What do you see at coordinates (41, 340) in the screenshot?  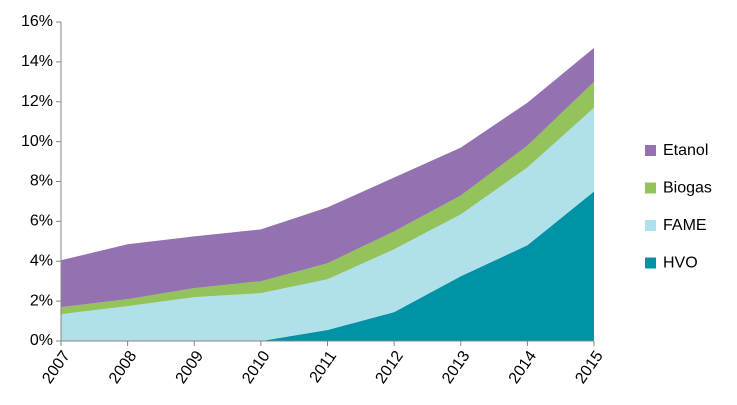 I see `y-tick-label: 0%` at bounding box center [41, 340].